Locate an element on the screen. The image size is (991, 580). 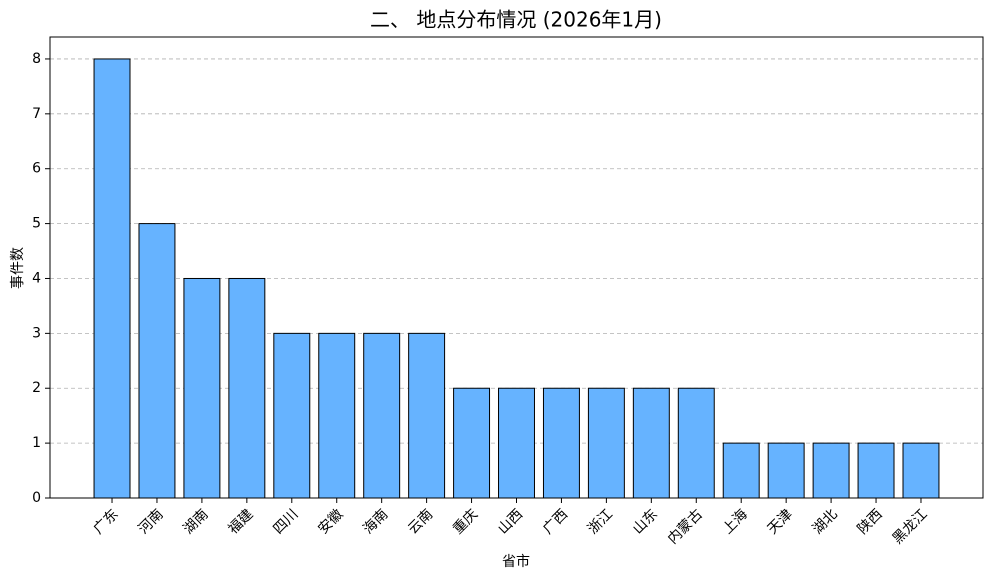
x-tick-label: 海南 is located at coordinates (375, 521).